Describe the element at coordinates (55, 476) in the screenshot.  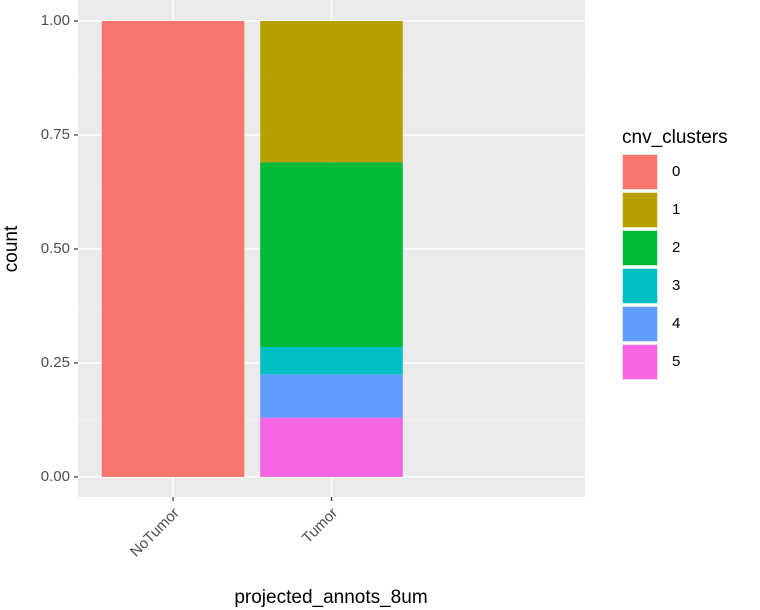
I see `y-tick-label: 0.00` at that location.